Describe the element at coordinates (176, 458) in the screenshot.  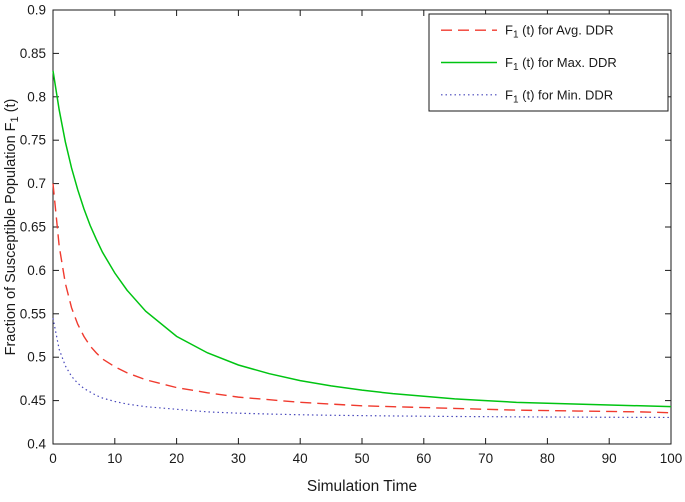
I see `x-tick-label: 20` at that location.